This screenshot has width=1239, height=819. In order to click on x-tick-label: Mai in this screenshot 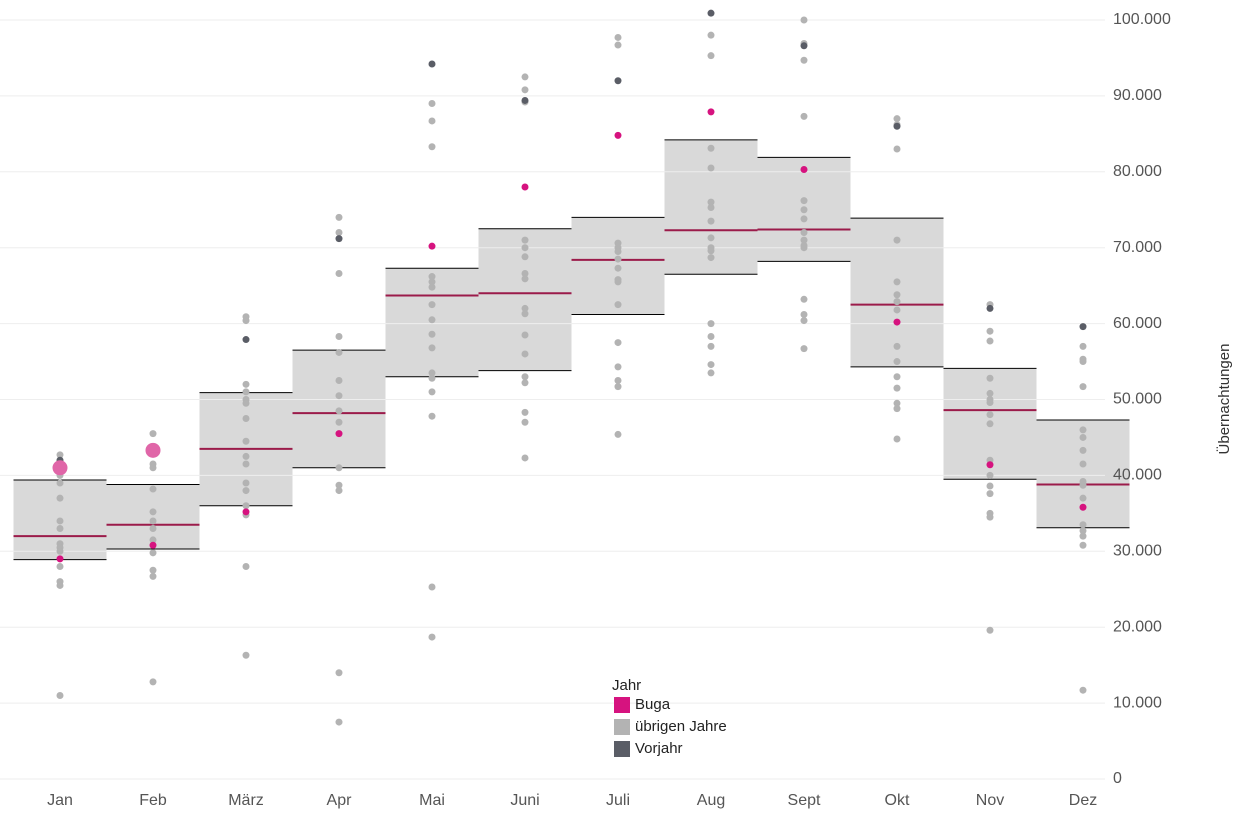, I will do `click(432, 800)`.